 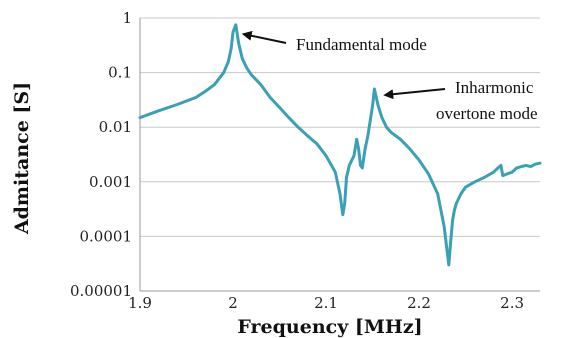 What do you see at coordinates (389, 76) in the screenshot?
I see `annotations-layer: Fundamental mode Inharmonic overtone mode` at bounding box center [389, 76].